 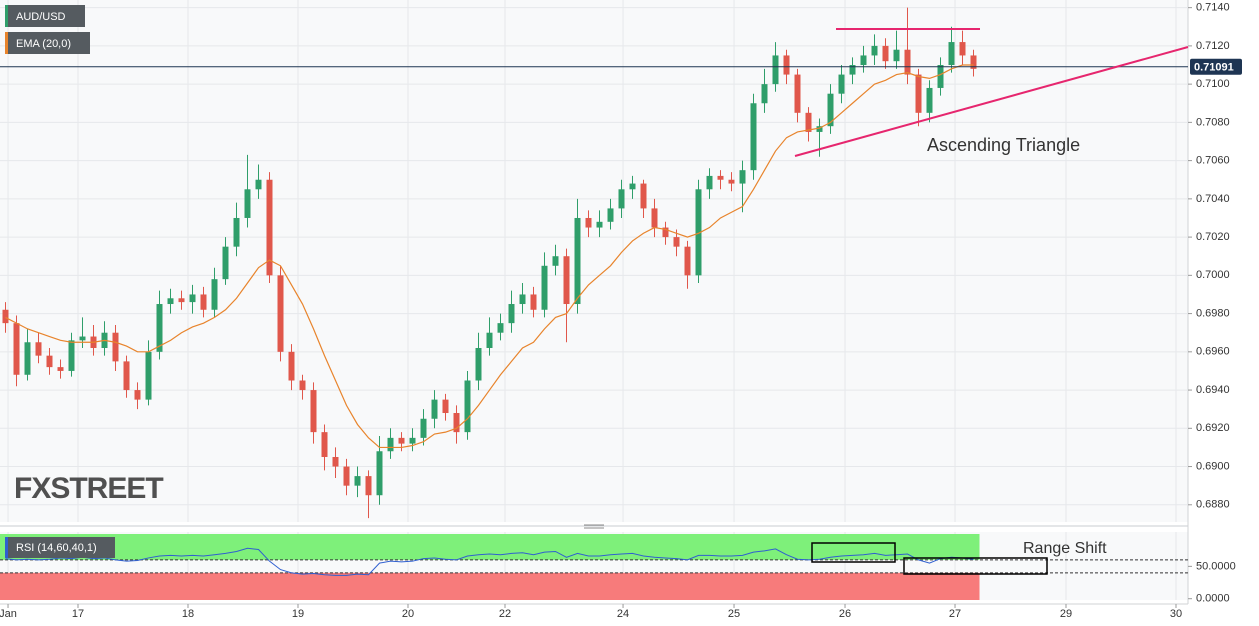 What do you see at coordinates (734, 614) in the screenshot?
I see `x-tick-label: 25` at bounding box center [734, 614].